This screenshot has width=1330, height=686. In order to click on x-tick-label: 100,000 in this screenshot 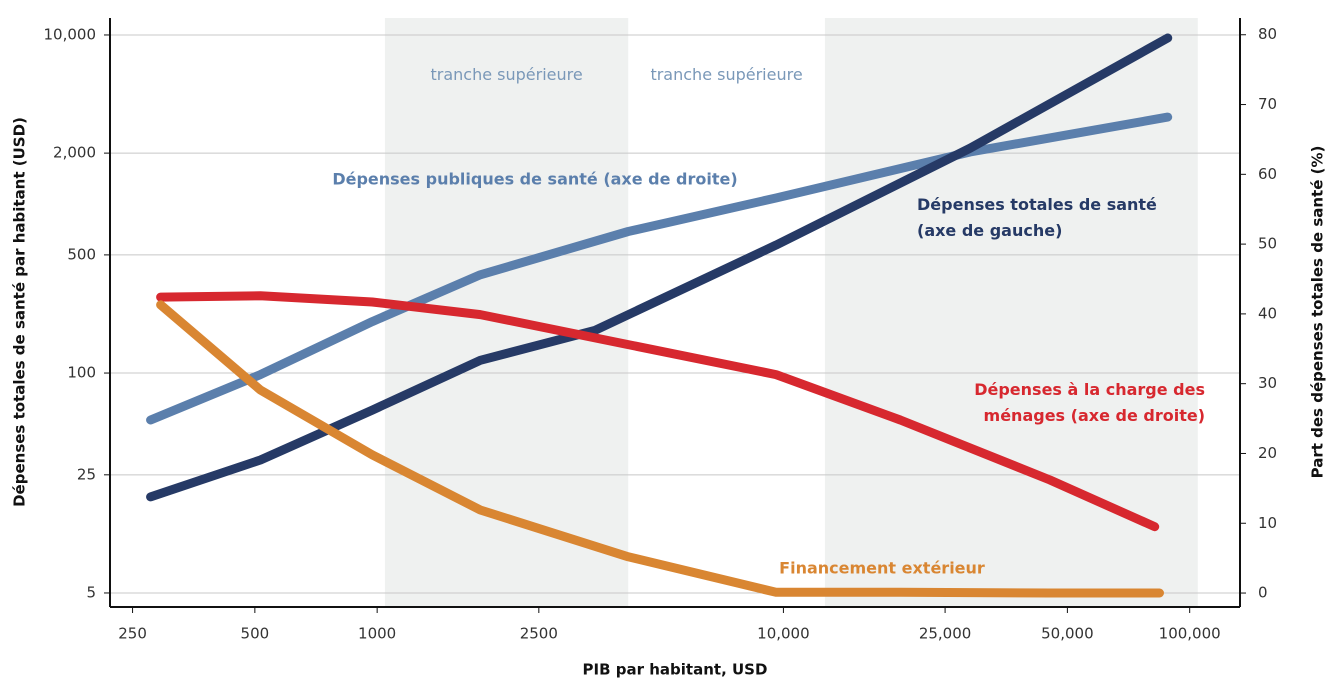, I will do `click(1190, 634)`.